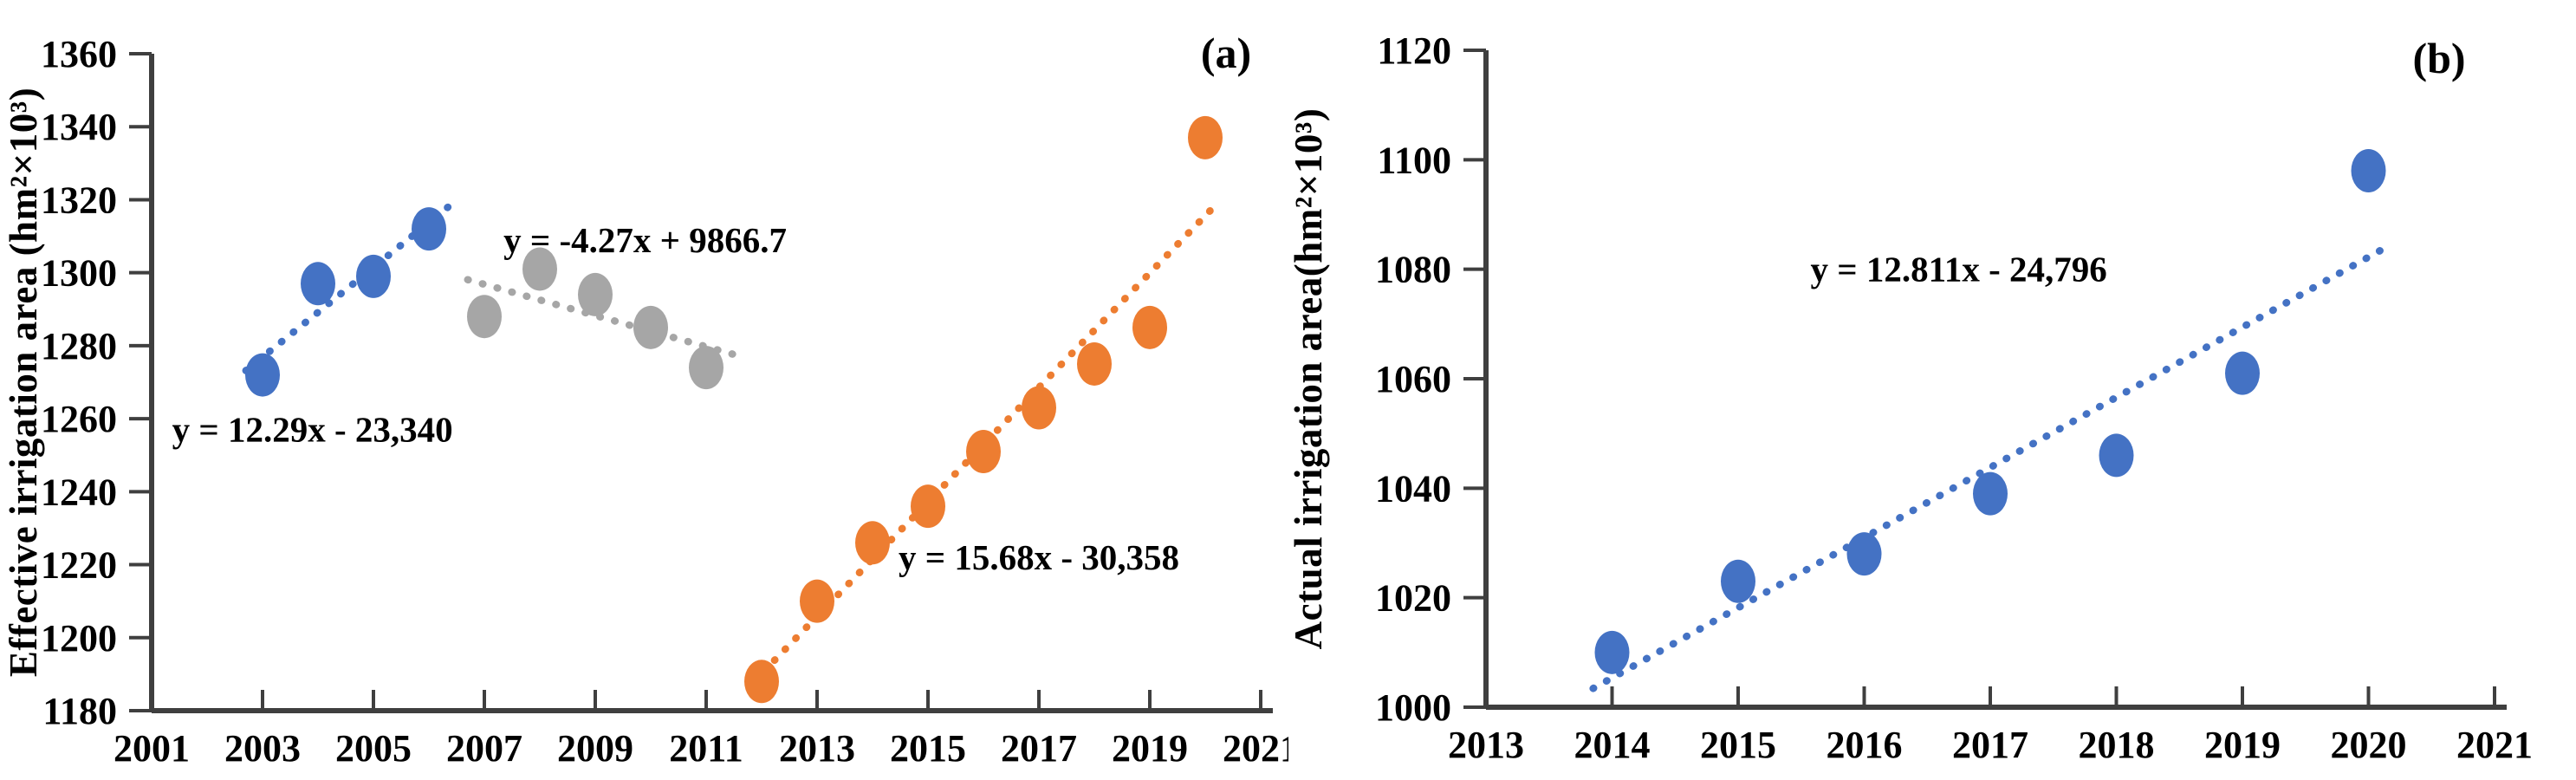 This screenshot has width=2576, height=780. I want to click on y-axis-title: Actual irrigation area(hm²×10³), so click(1309, 379).